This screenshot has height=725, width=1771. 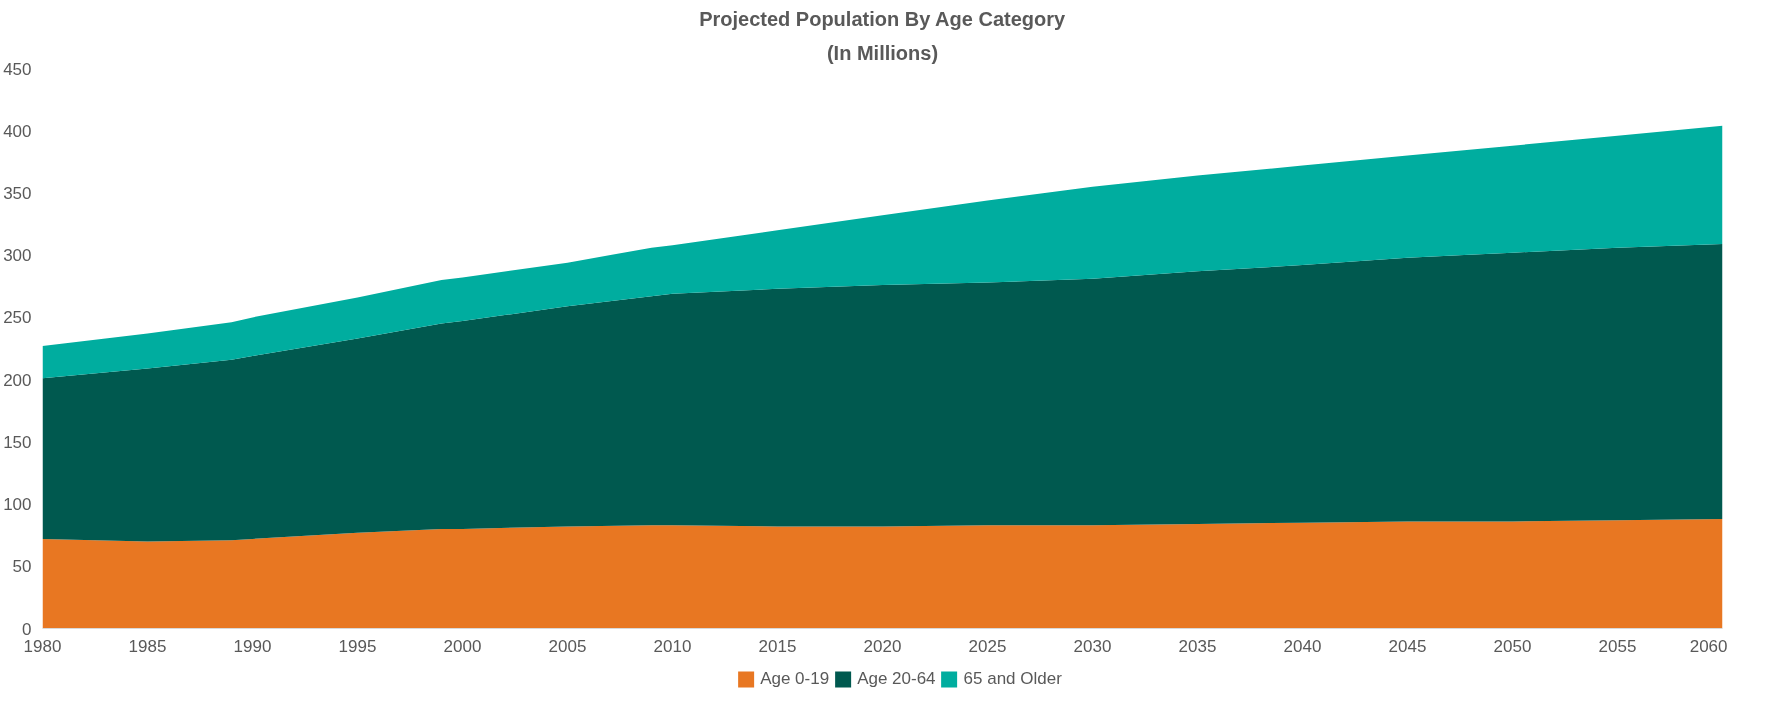 I want to click on x-tick-label: 2010, so click(x=672, y=646).